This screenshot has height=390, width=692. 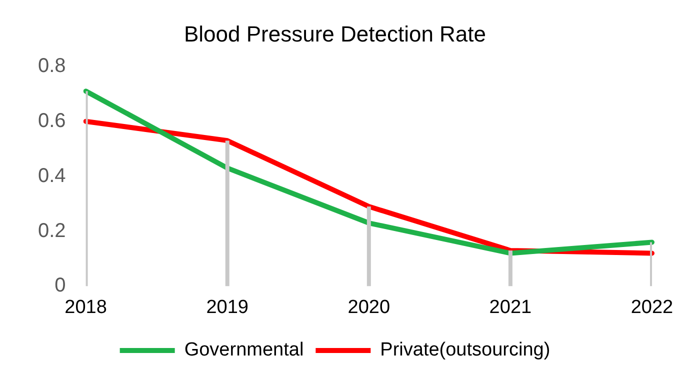 I want to click on x-tick-label: 2019, so click(x=227, y=307).